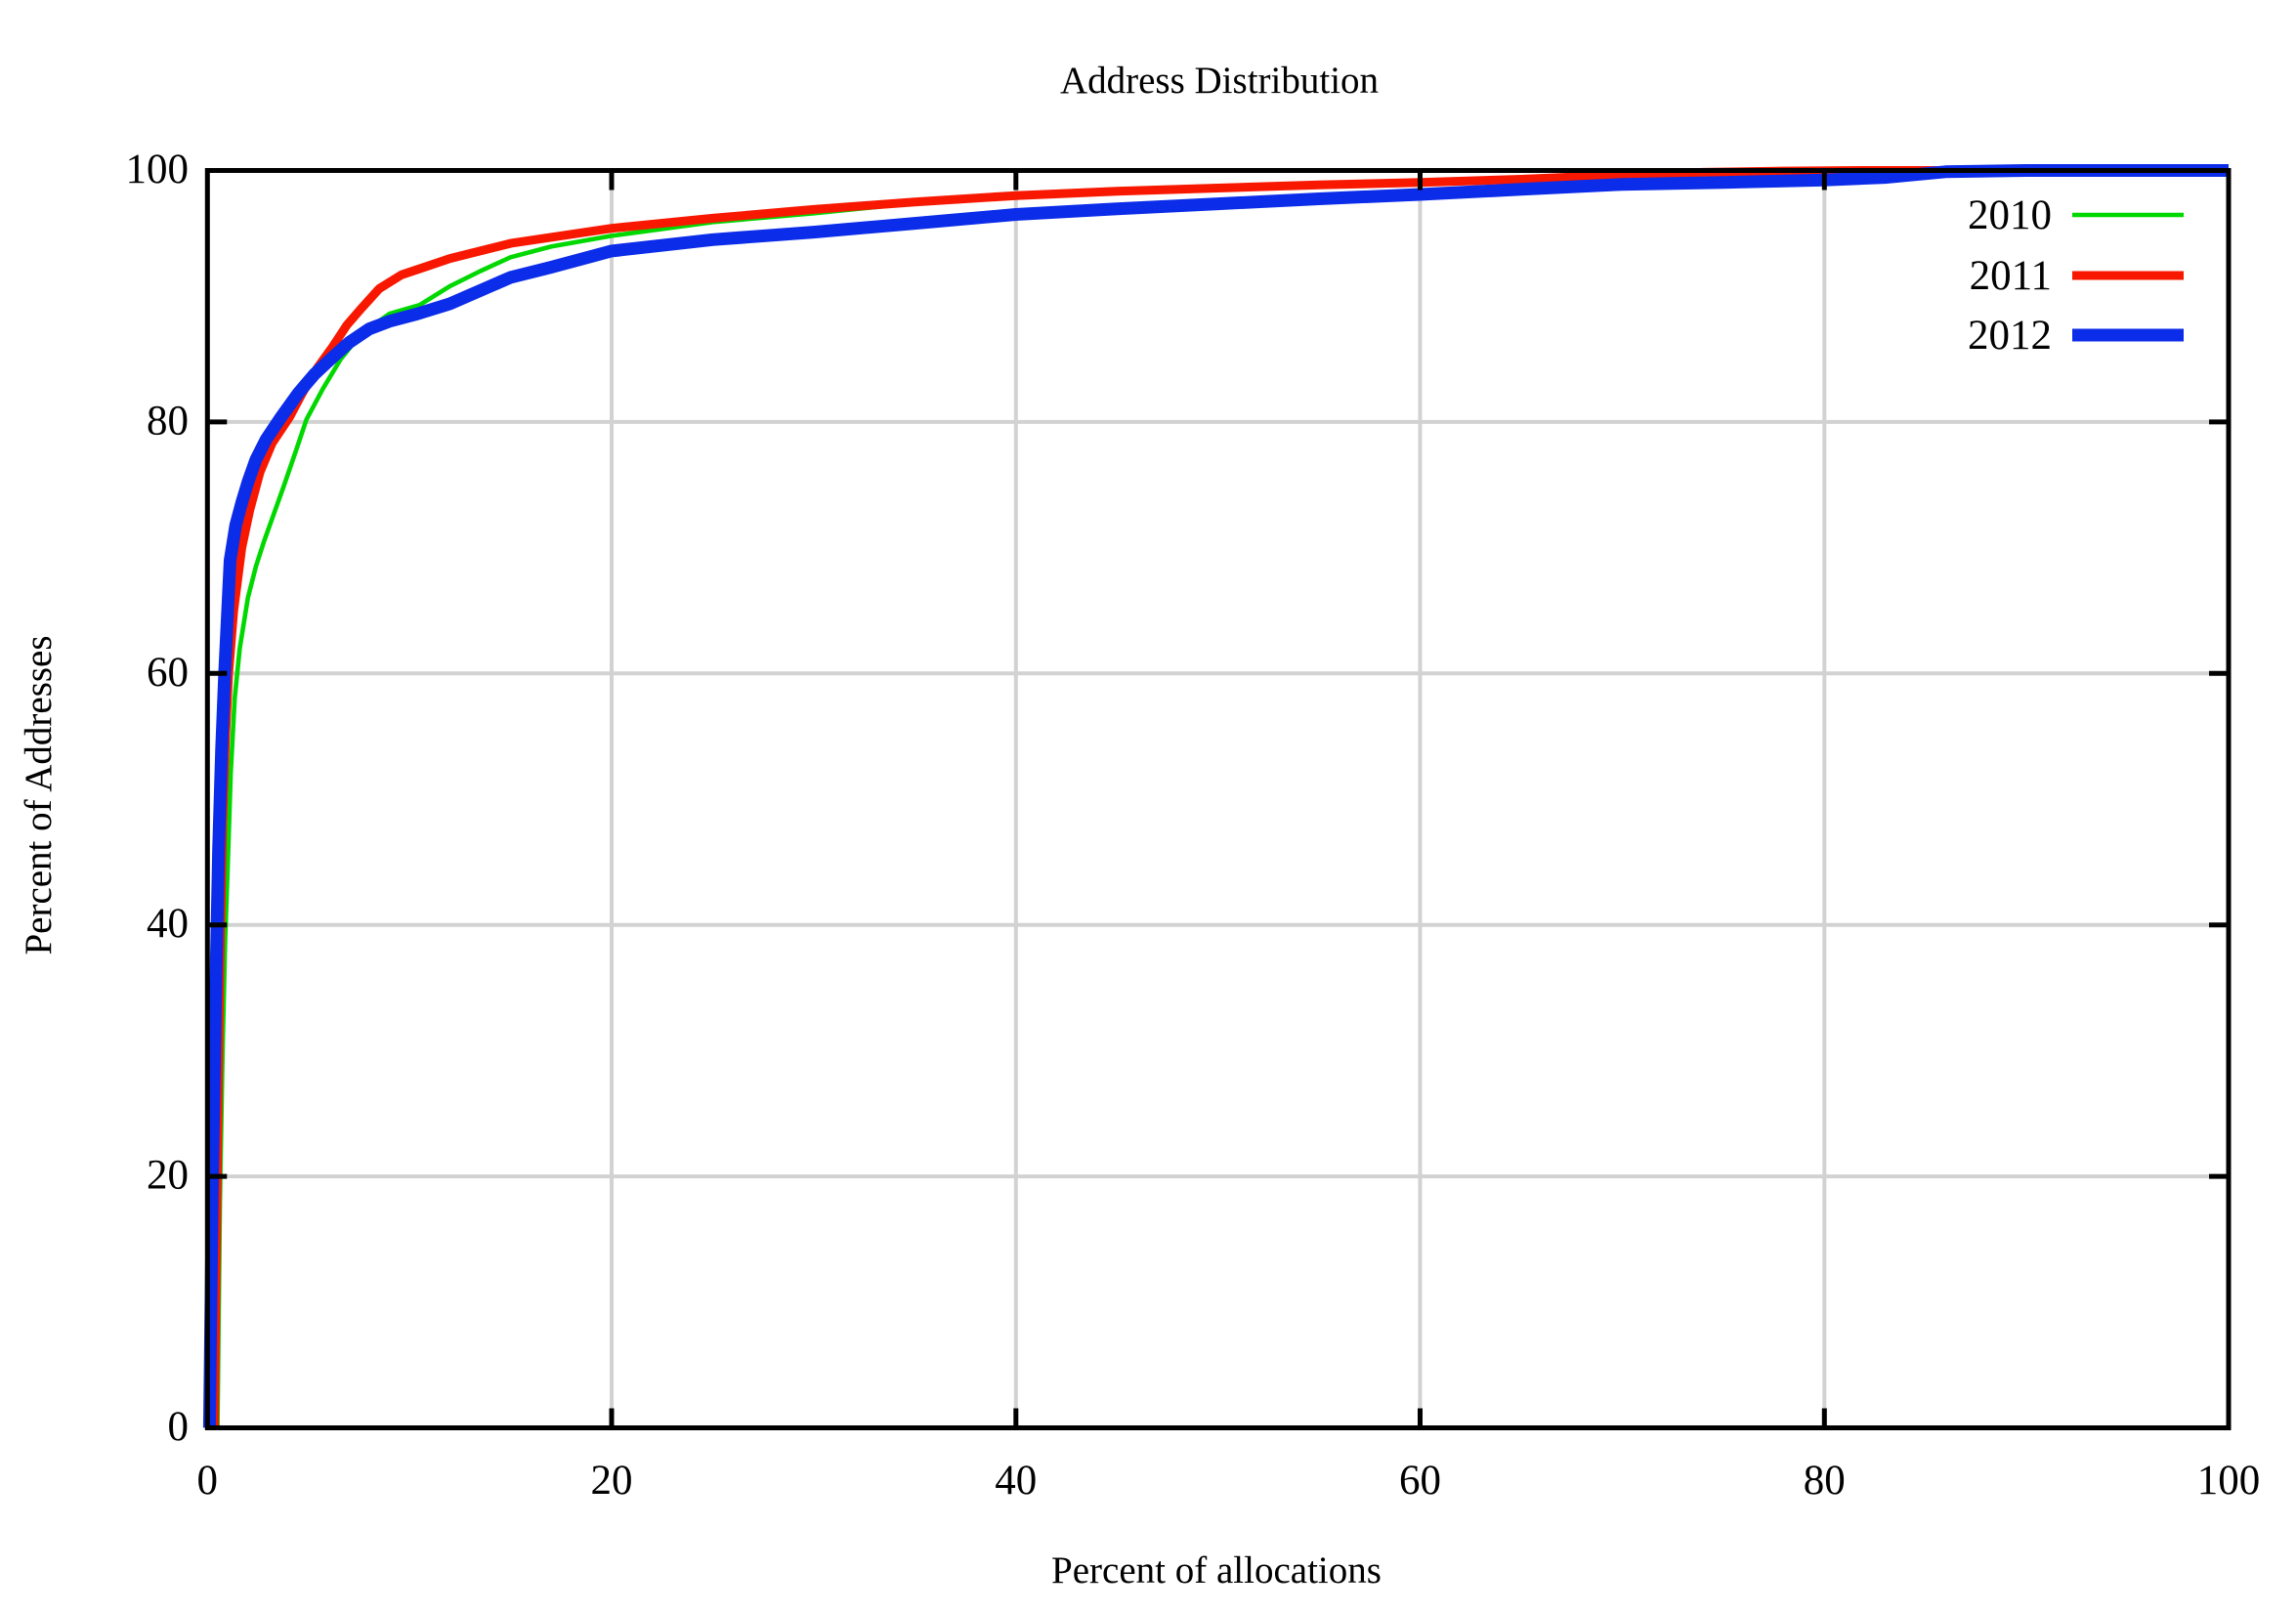 The image size is (2296, 1612). What do you see at coordinates (2010, 336) in the screenshot?
I see `svg-text: 2012` at bounding box center [2010, 336].